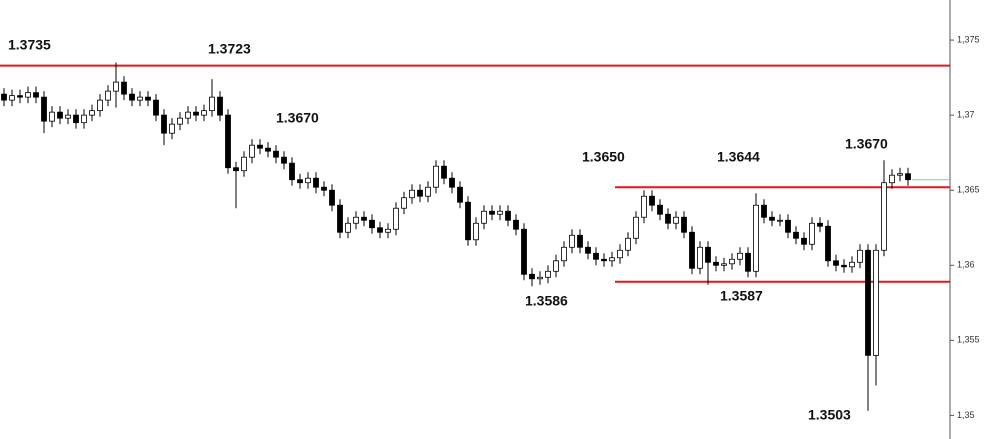 This screenshot has width=1000, height=439. Describe the element at coordinates (966, 115) in the screenshot. I see `y-tick-label: 1,37` at that location.